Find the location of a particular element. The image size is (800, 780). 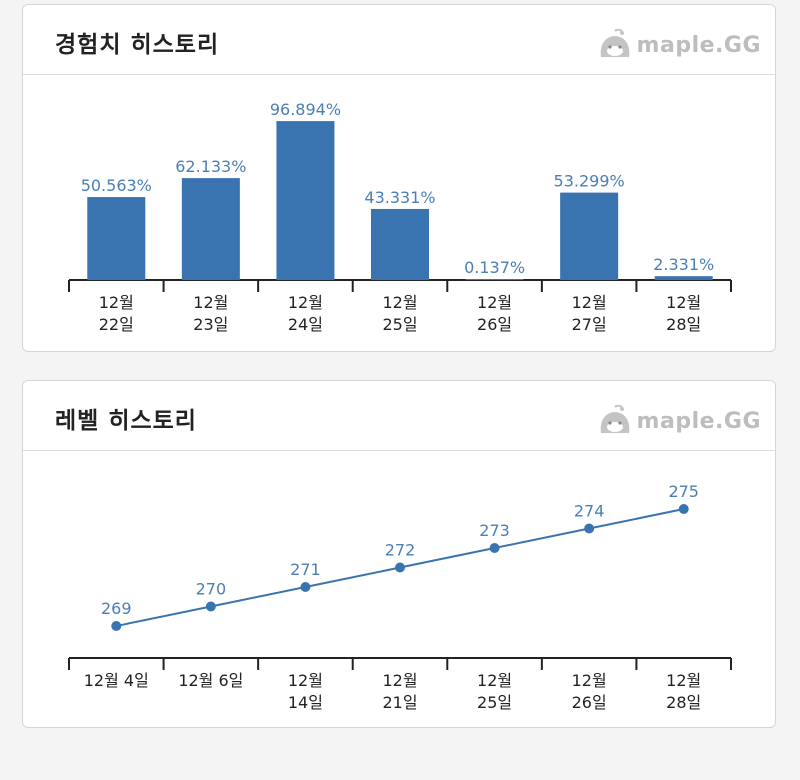

level-history-header: 레벨 히스토리 maple.GG is located at coordinates (399, 416).